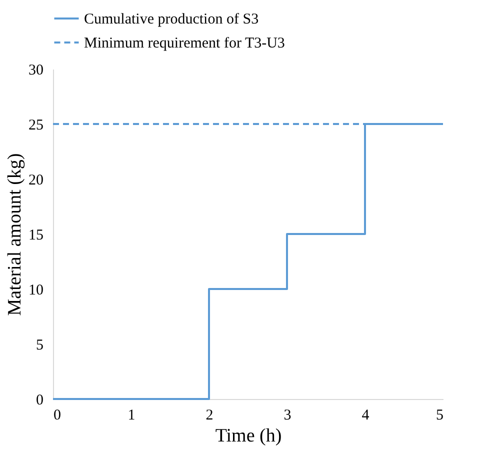 The width and height of the screenshot is (477, 474). What do you see at coordinates (57, 416) in the screenshot?
I see `x-tick-label: 0` at bounding box center [57, 416].